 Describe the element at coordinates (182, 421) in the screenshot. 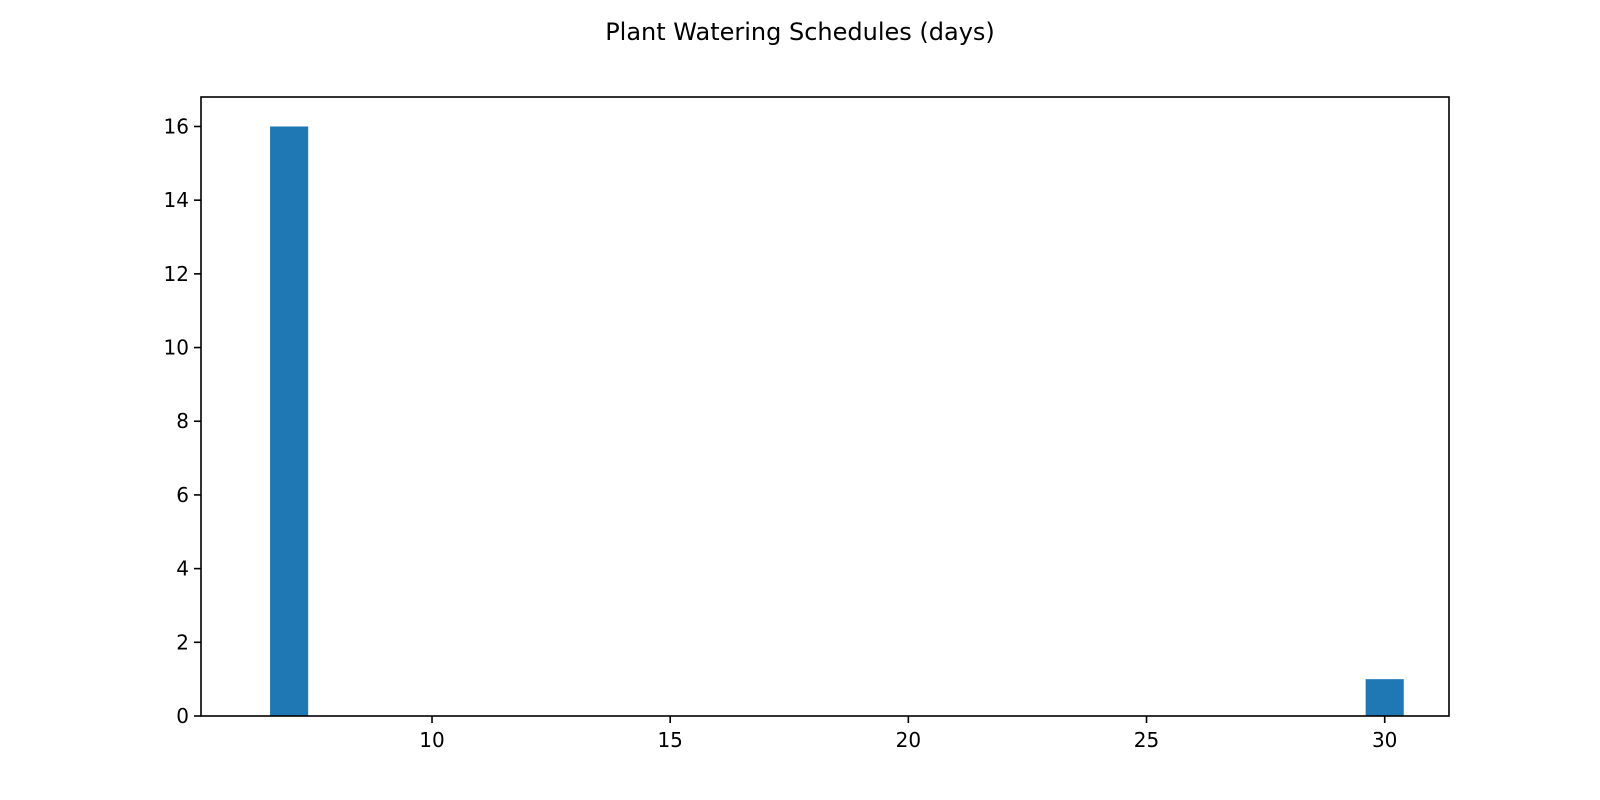

I see `y-tick-label: 8` at that location.